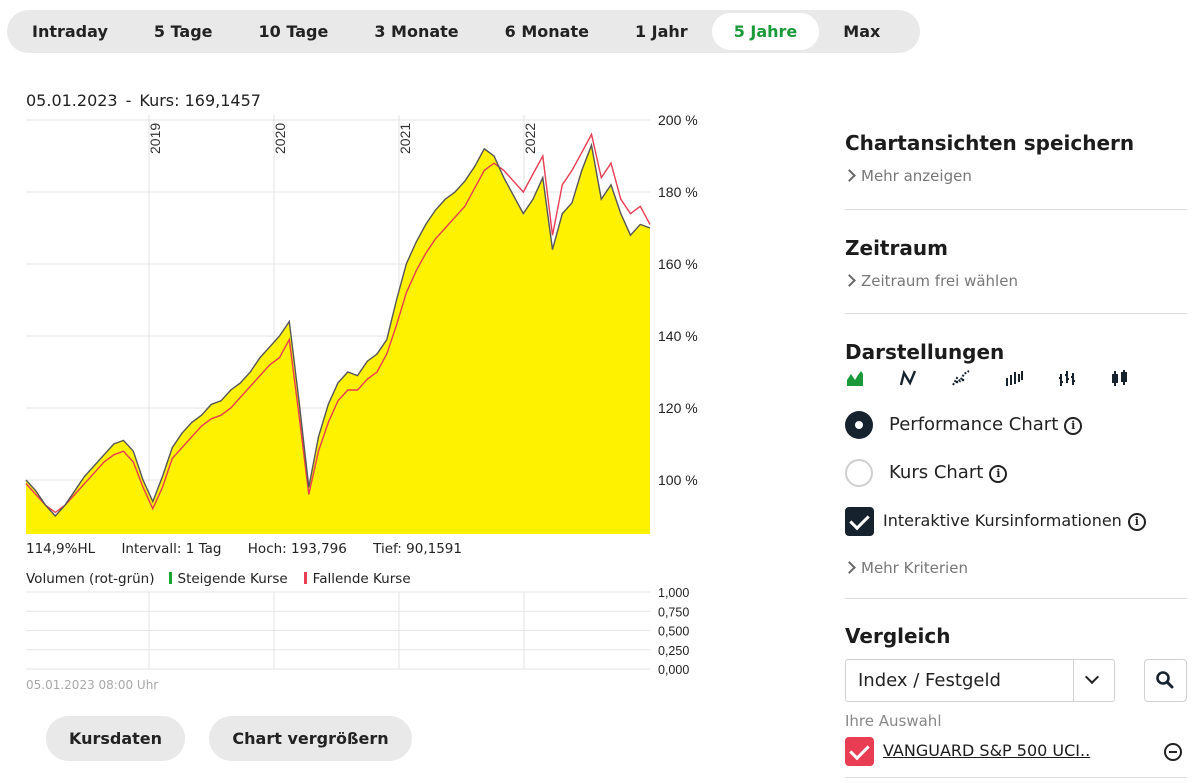  What do you see at coordinates (1120, 378) in the screenshot?
I see `candlestick-chart-icon` at bounding box center [1120, 378].